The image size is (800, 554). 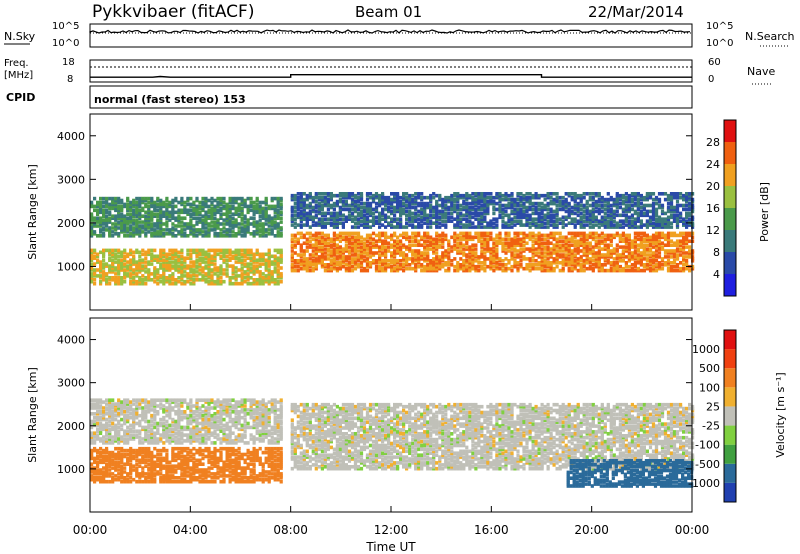 I want to click on power-cell-1991, so click(x=383, y=253).